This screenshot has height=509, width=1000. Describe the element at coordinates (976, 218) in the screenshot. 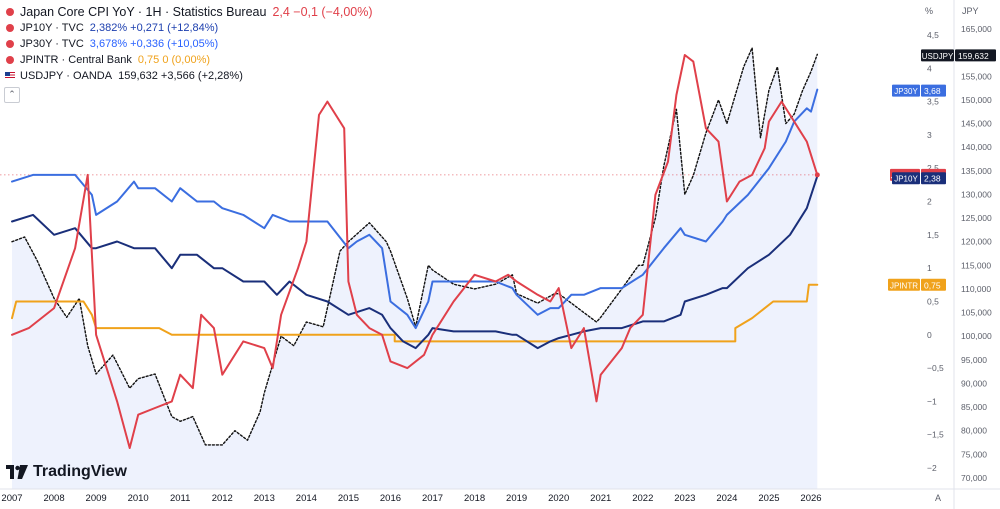

I see `jpy-tick-label: 125,000` at that location.